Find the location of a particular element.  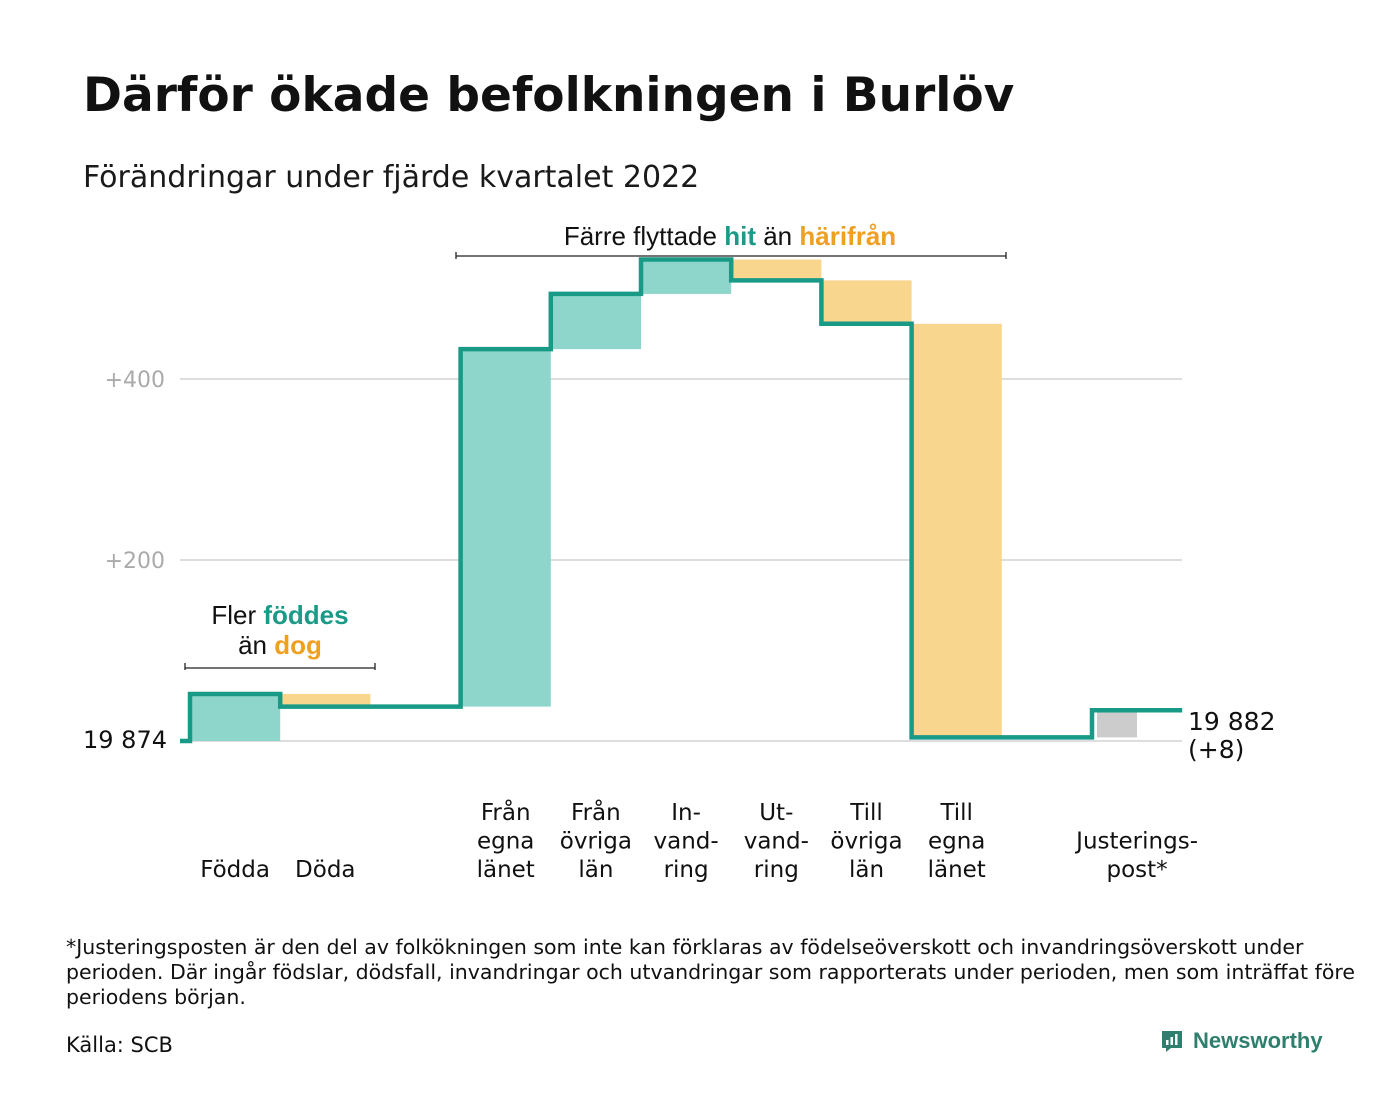

category-label-10-1: post* is located at coordinates (1137, 870).